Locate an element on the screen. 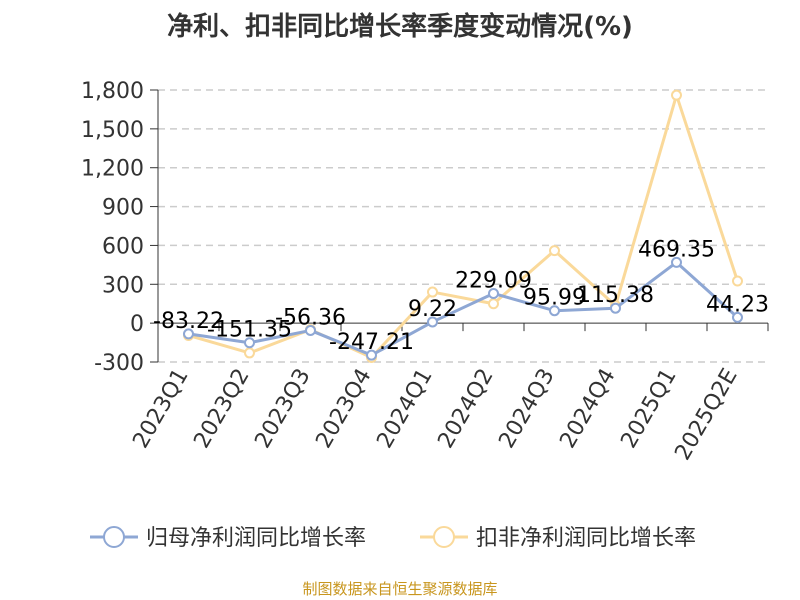 The image size is (800, 600). legend-label: 归母净利润同比增长率 is located at coordinates (256, 538).